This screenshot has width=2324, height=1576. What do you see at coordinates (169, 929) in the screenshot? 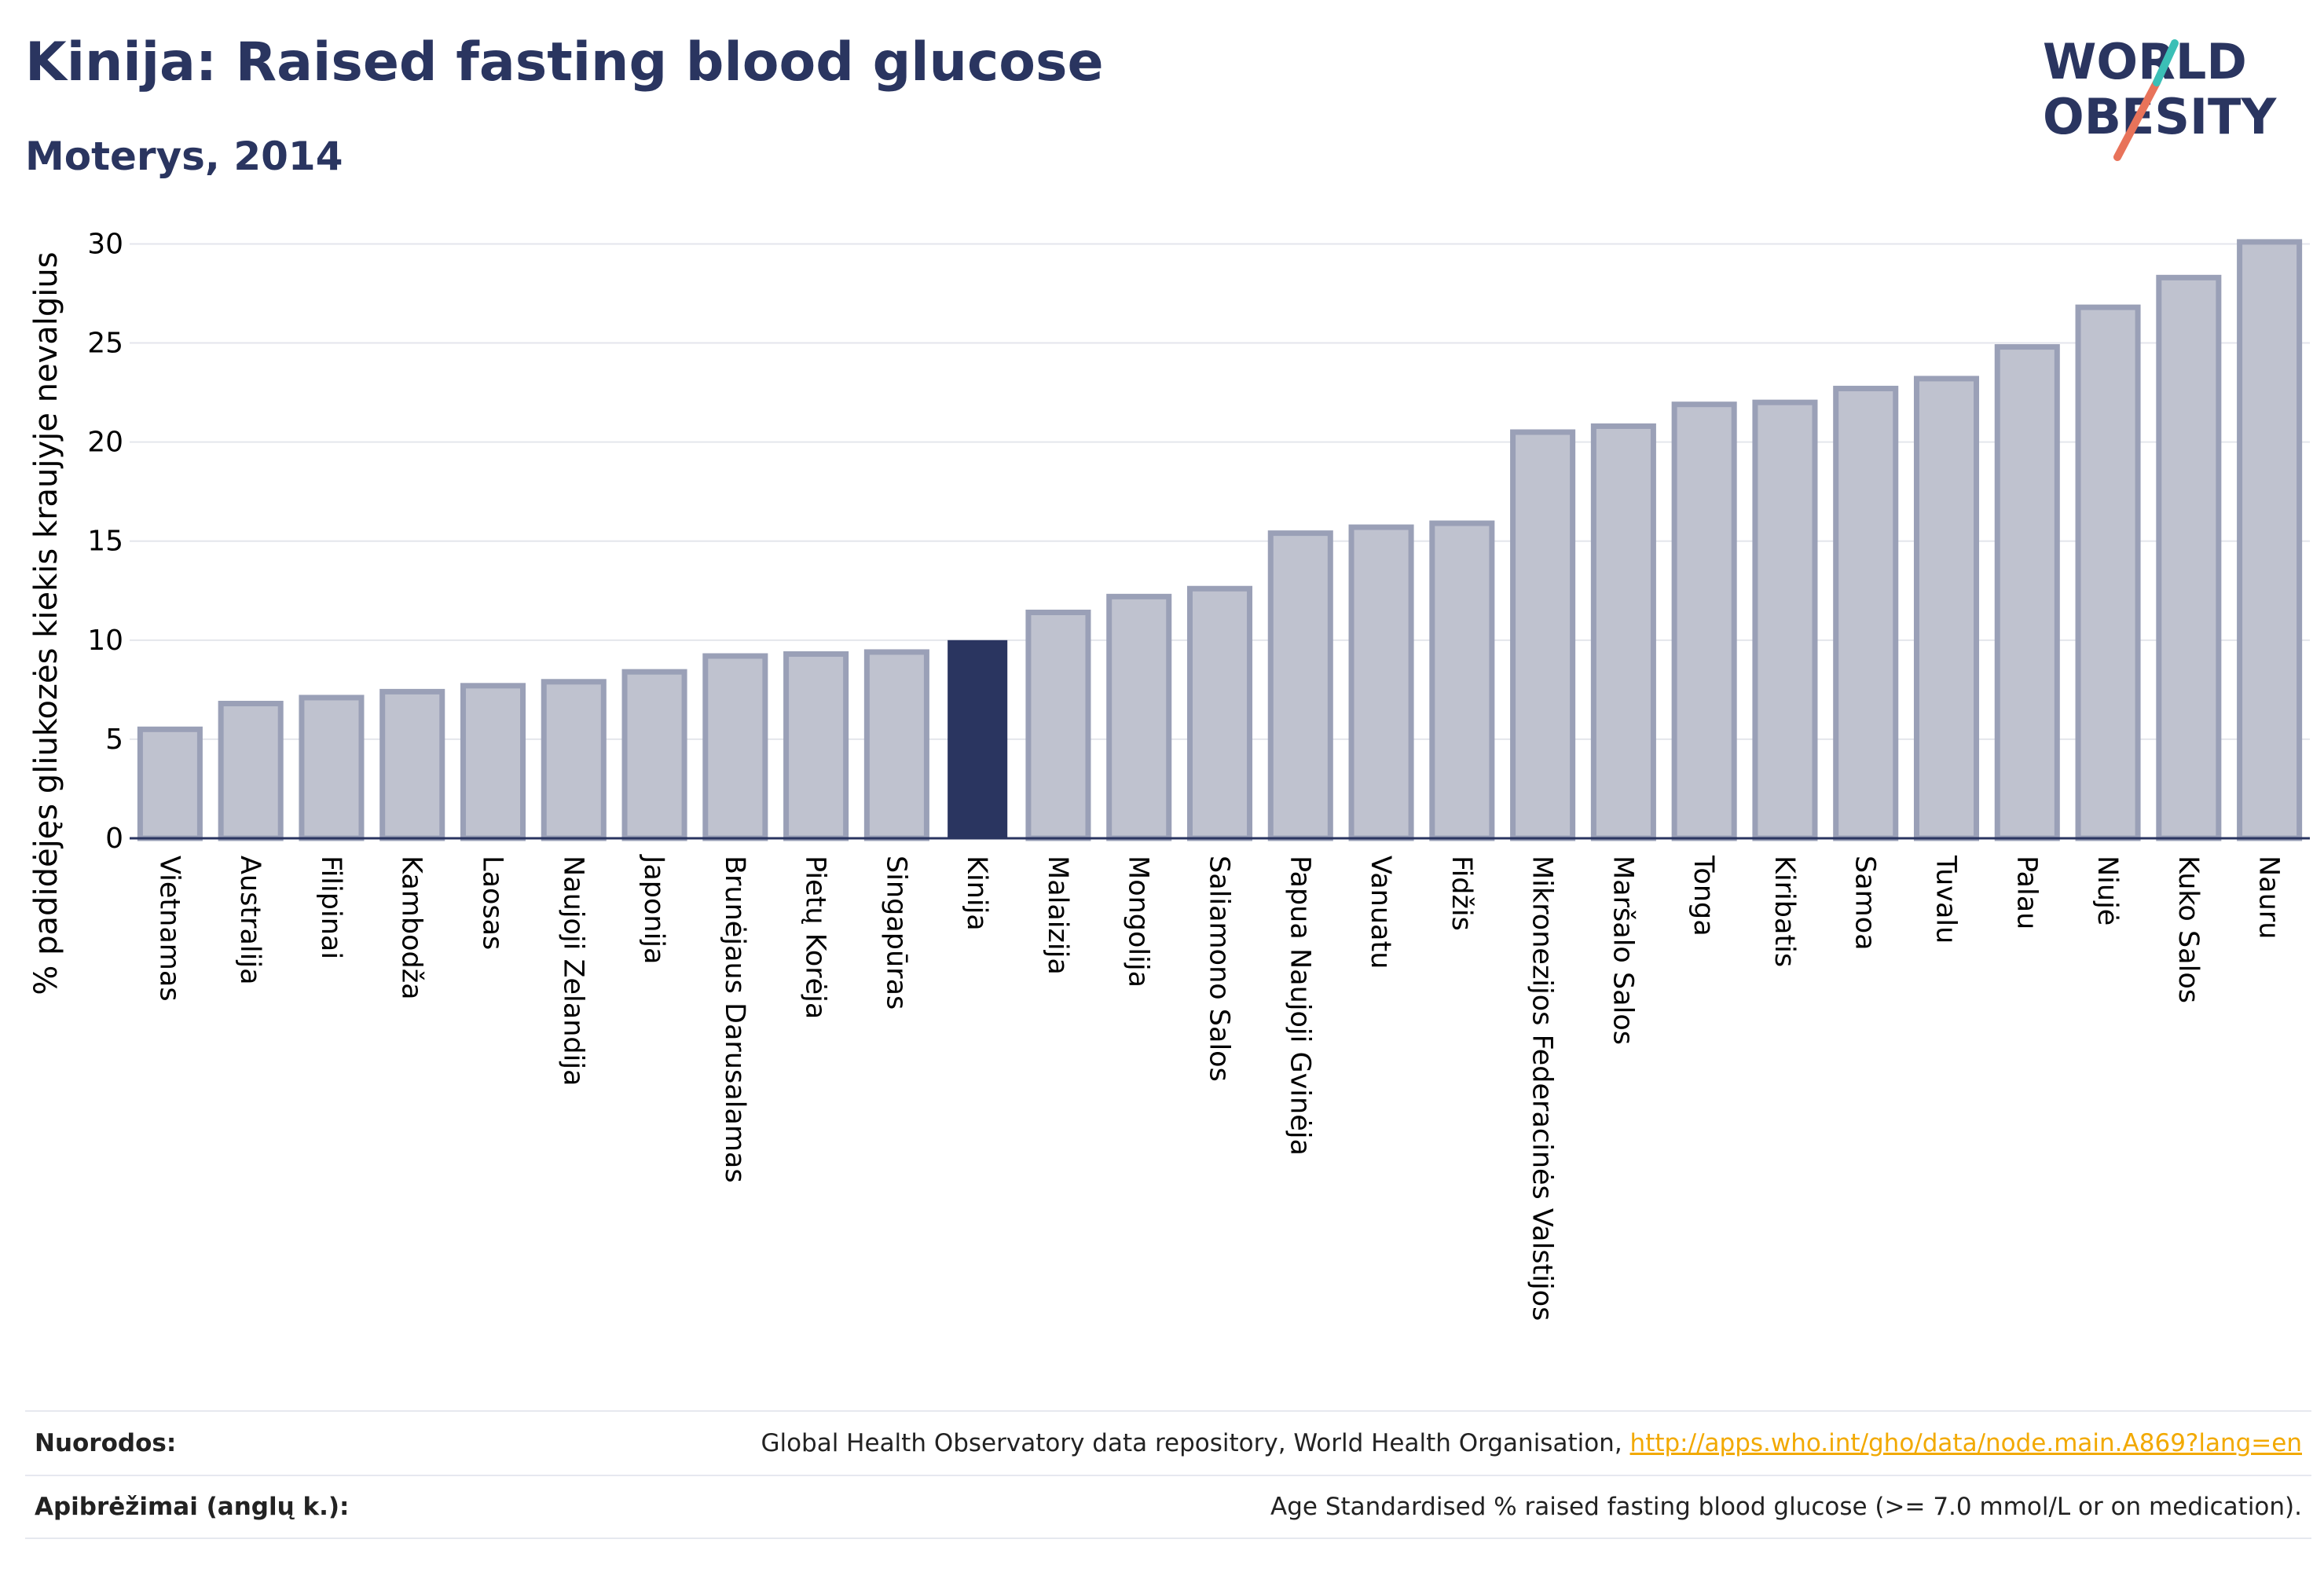
I see `x-tick-label: Vietnamas` at bounding box center [169, 929].